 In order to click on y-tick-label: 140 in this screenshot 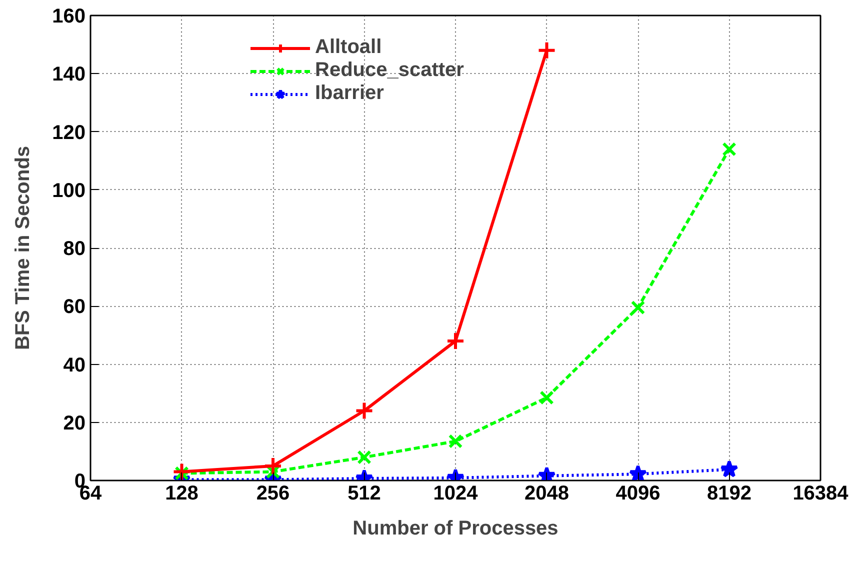, I will do `click(69, 75)`.